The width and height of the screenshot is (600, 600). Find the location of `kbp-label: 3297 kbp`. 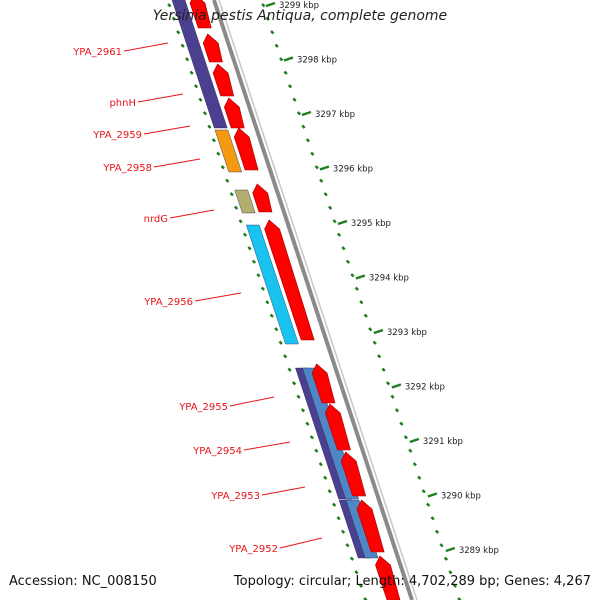

kbp-label: 3297 kbp is located at coordinates (335, 115).